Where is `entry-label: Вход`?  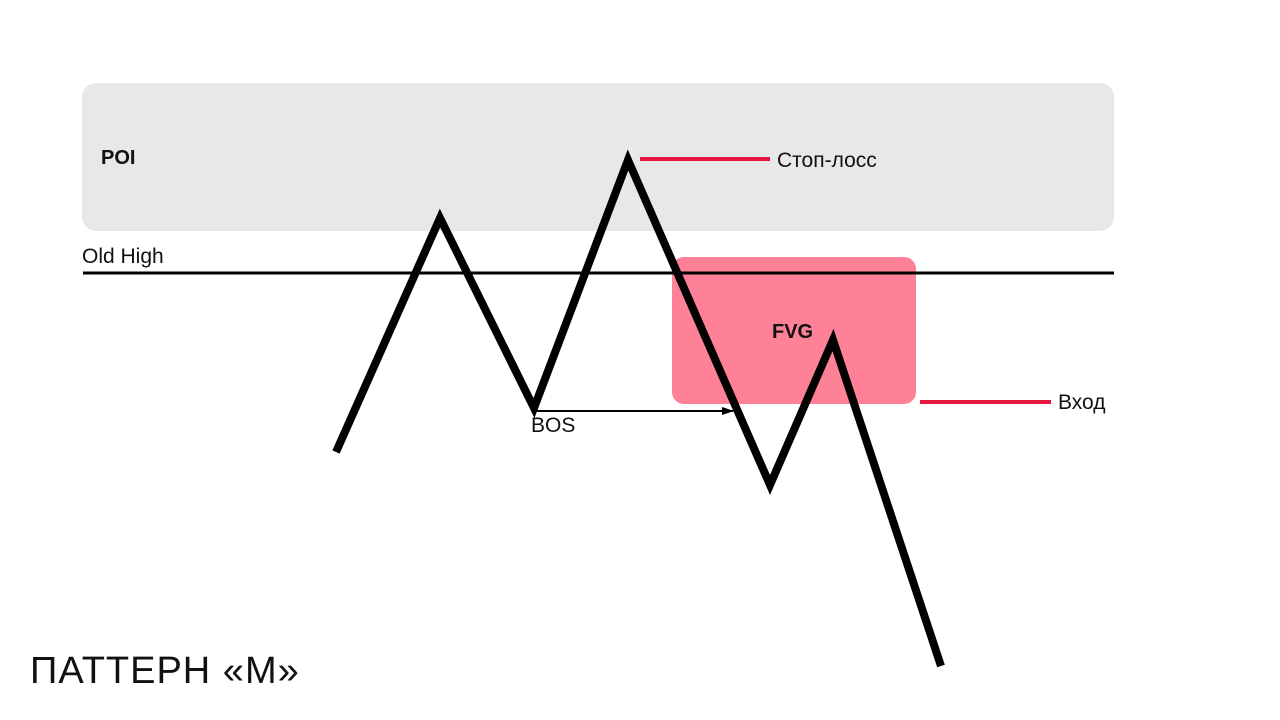
entry-label: Вход is located at coordinates (1082, 402).